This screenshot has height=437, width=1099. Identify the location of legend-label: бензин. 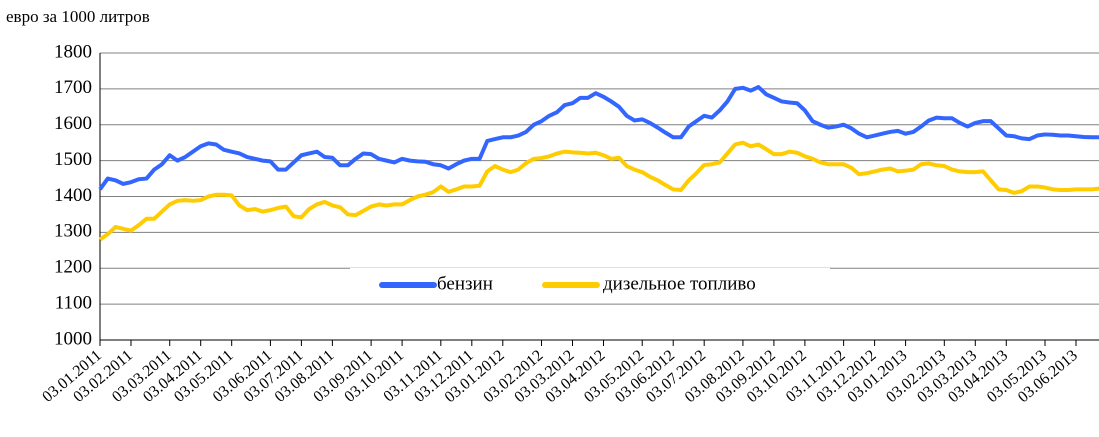
(465, 283).